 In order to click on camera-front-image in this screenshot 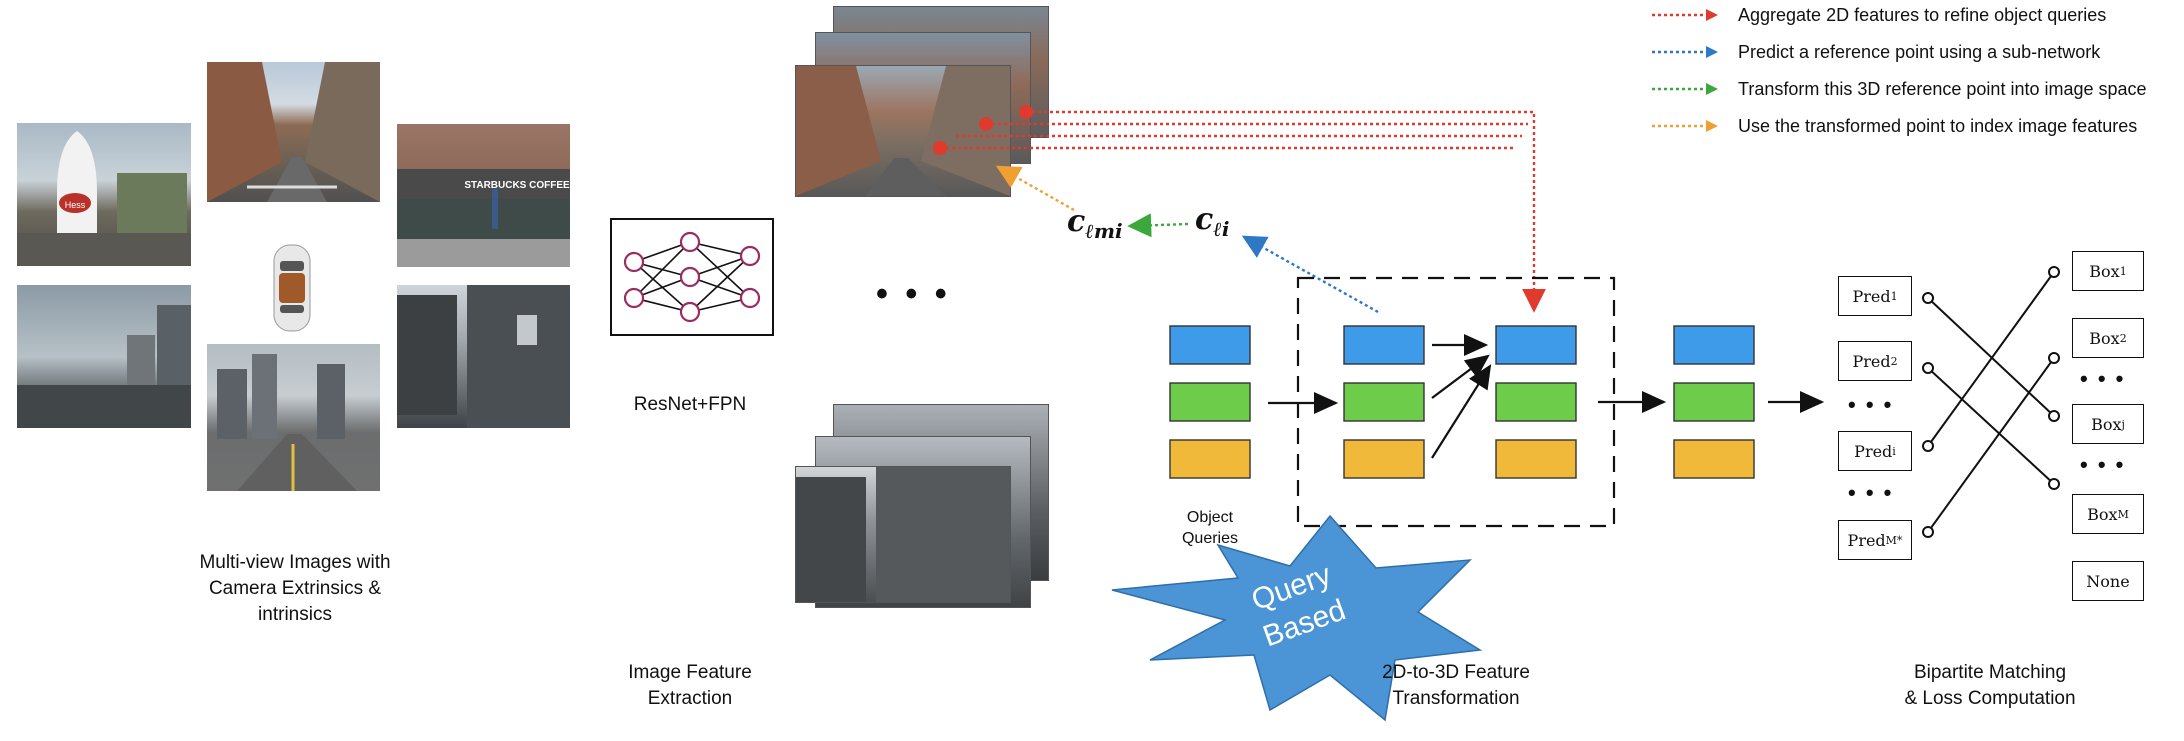, I will do `click(293, 132)`.